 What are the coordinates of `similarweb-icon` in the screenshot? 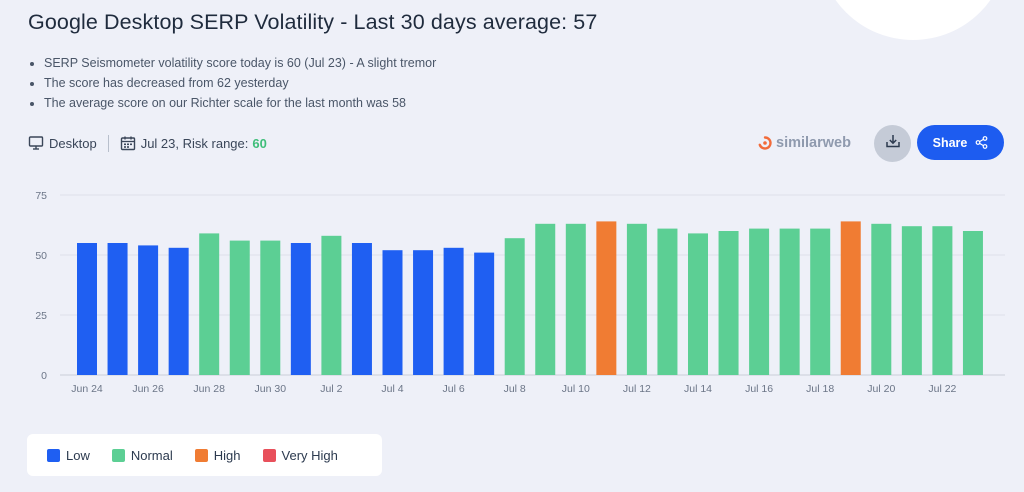 It's located at (765, 143).